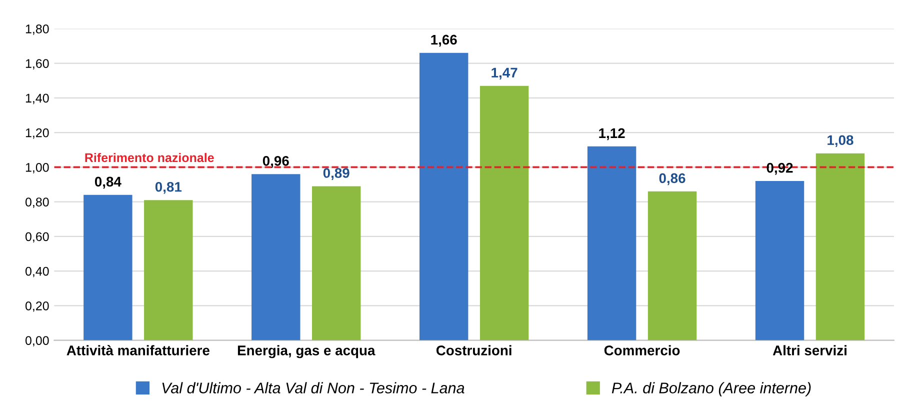  What do you see at coordinates (642, 350) in the screenshot?
I see `x-tick-label: Commercio` at bounding box center [642, 350].